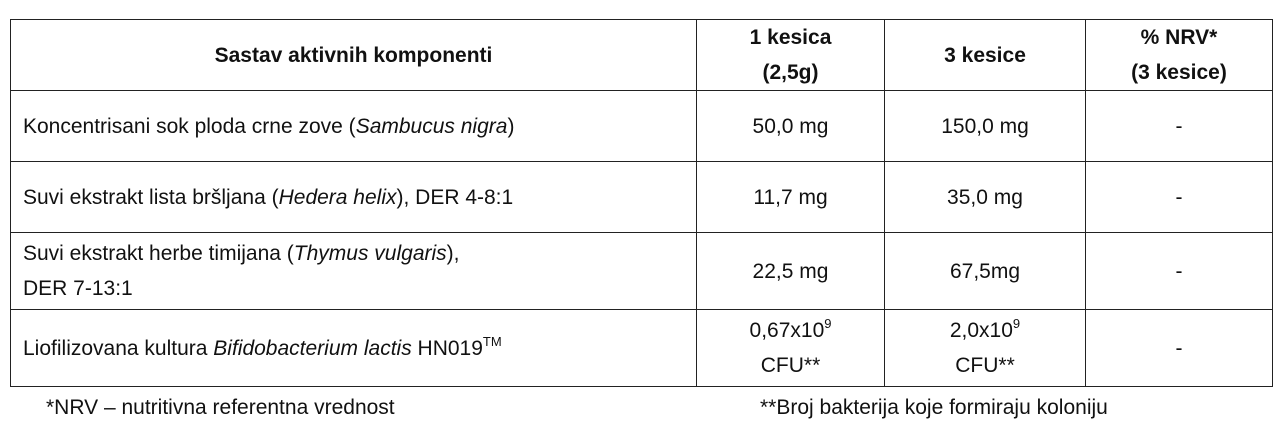 The width and height of the screenshot is (1286, 436). I want to click on header-nrv-line2: (3 kesice), so click(1179, 72).